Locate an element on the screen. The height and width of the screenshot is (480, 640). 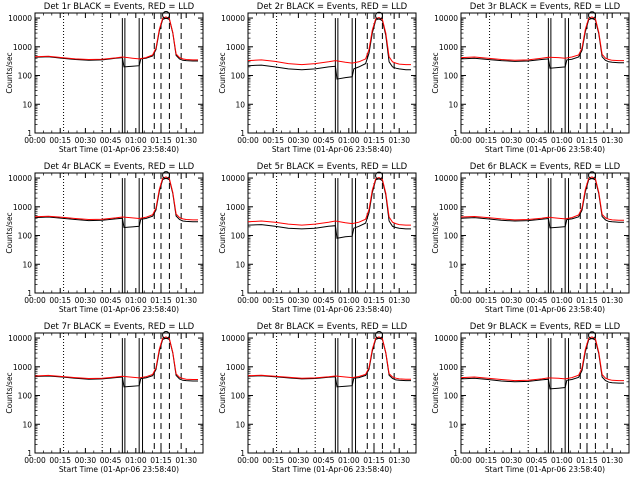
panel-3-peak-marker is located at coordinates (592, 15).